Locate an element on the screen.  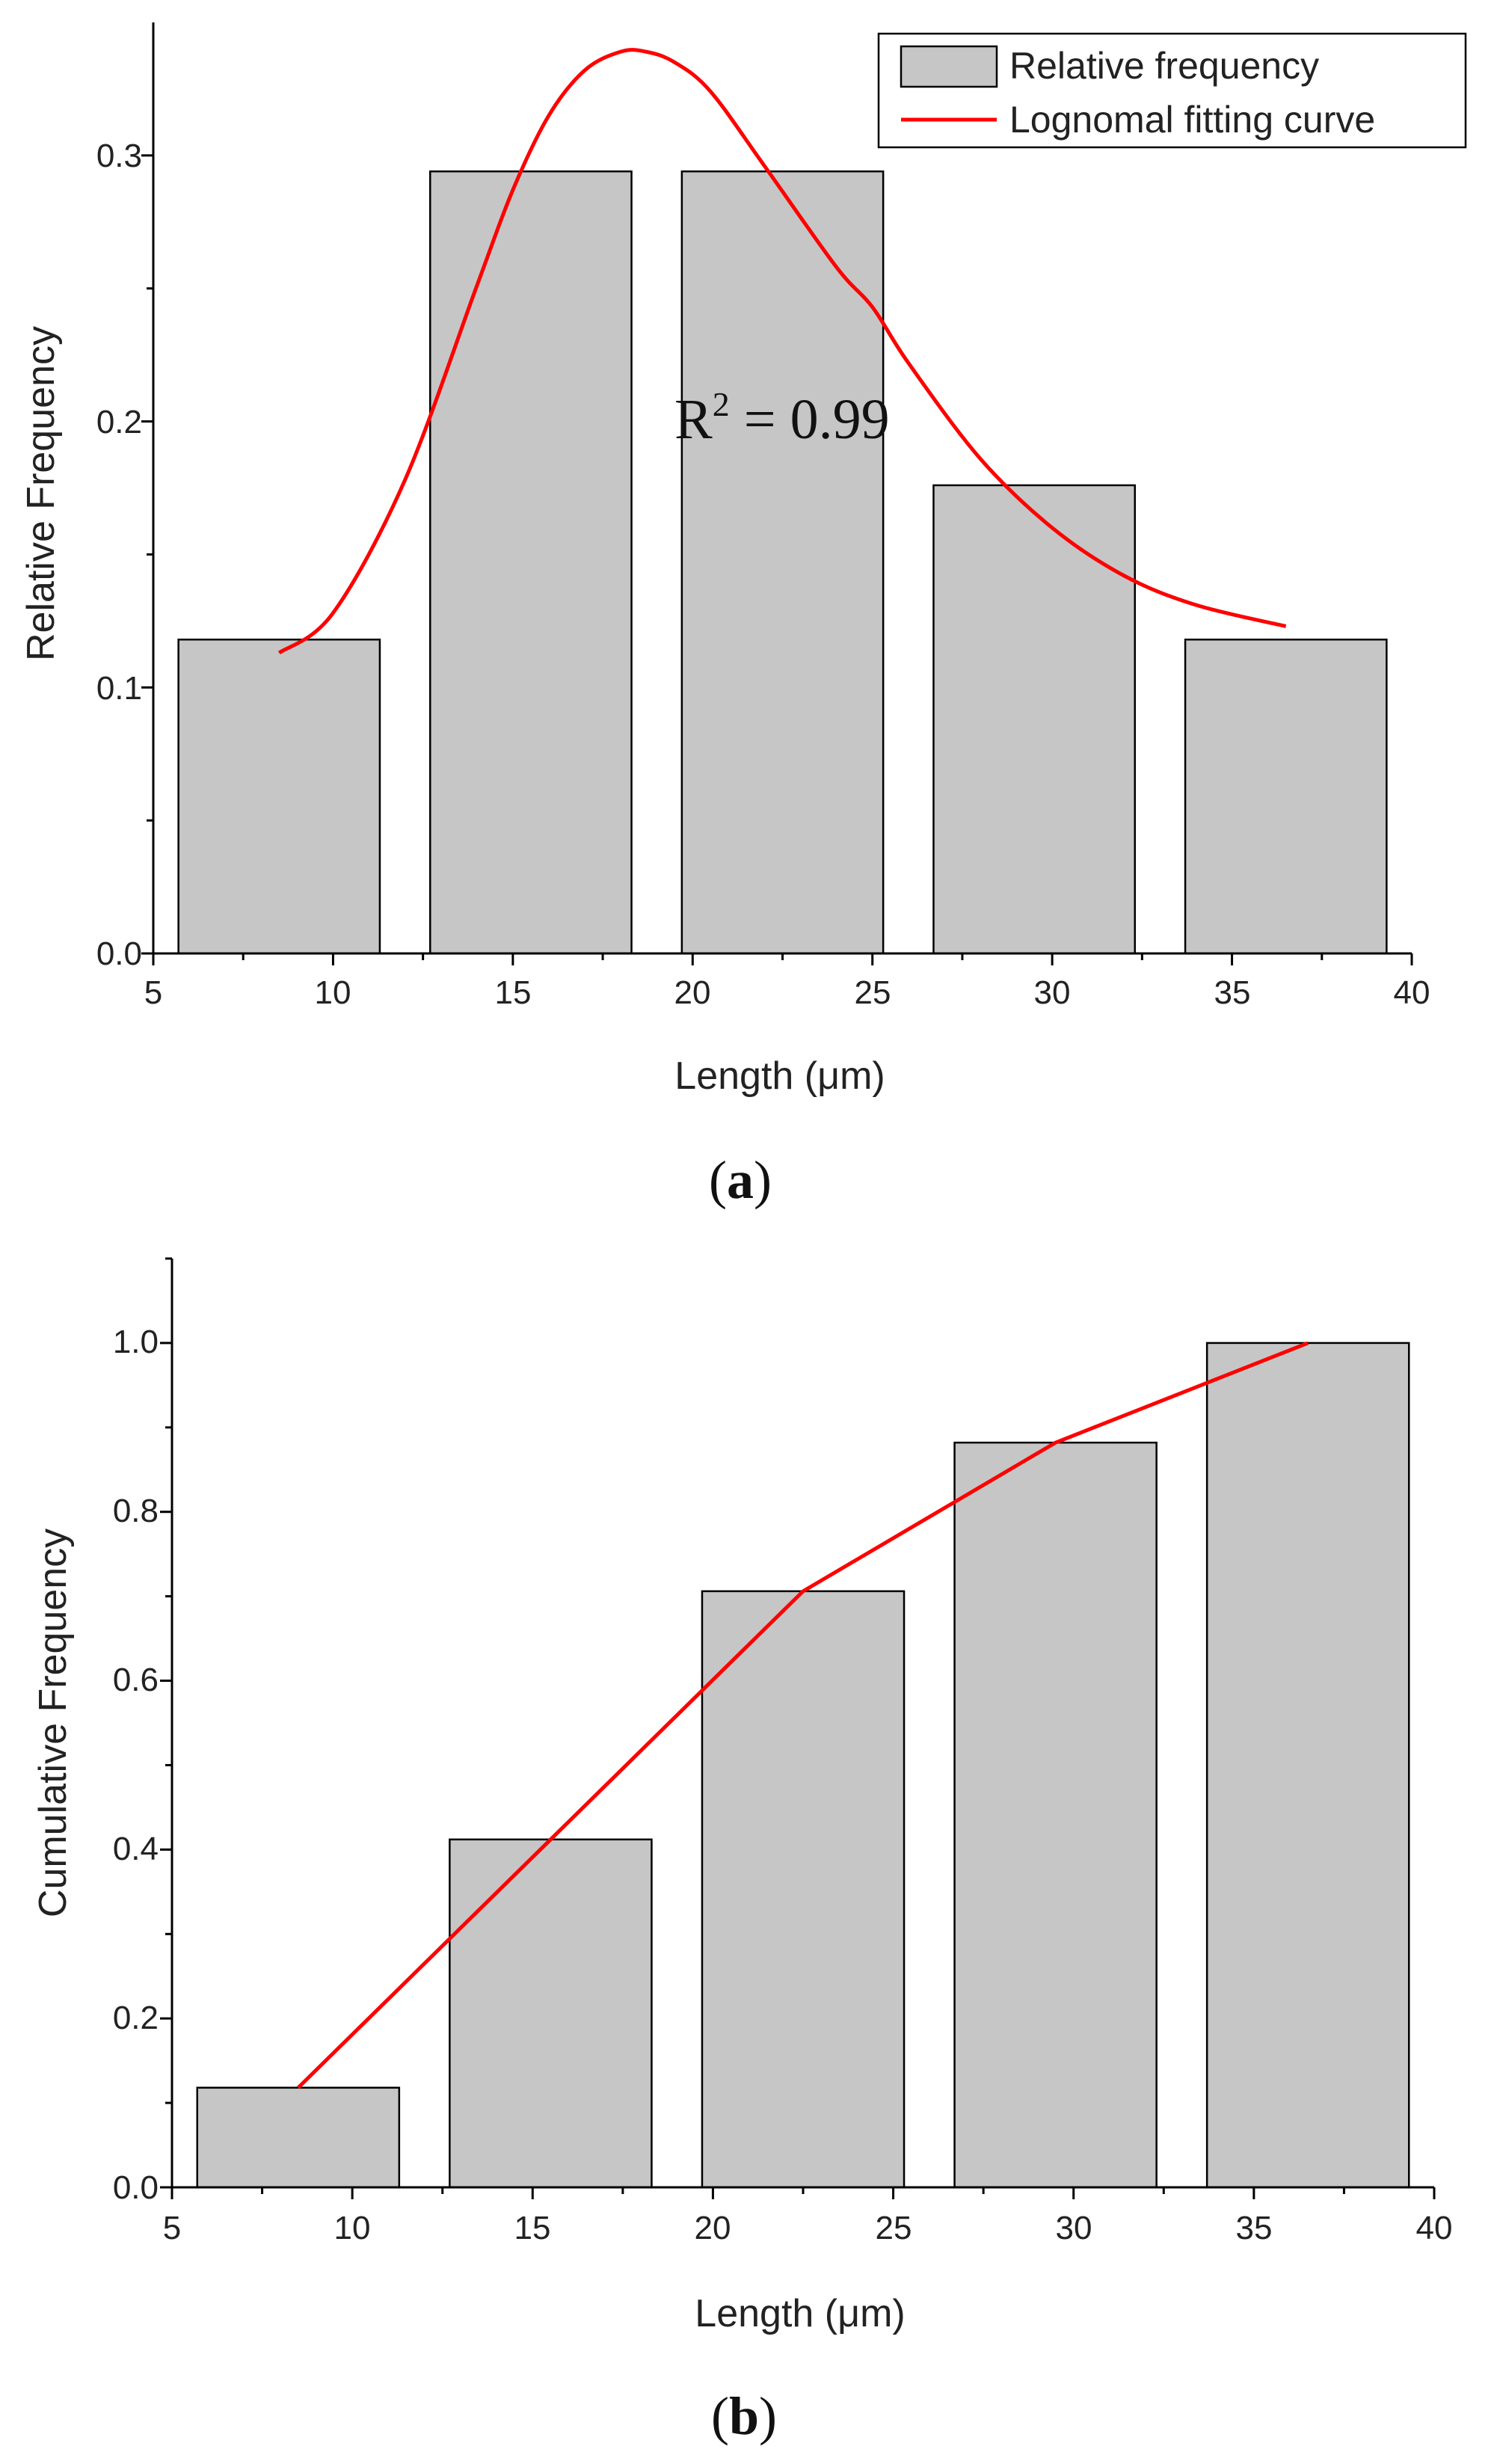
legend-swatch-bar is located at coordinates (949, 66).